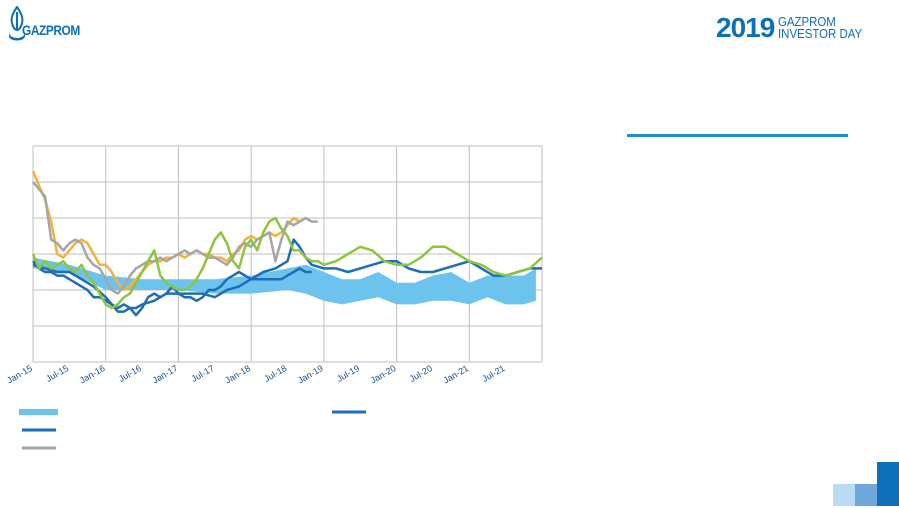  What do you see at coordinates (51, 30) in the screenshot?
I see `logo-wordmark: GAZPROM` at bounding box center [51, 30].